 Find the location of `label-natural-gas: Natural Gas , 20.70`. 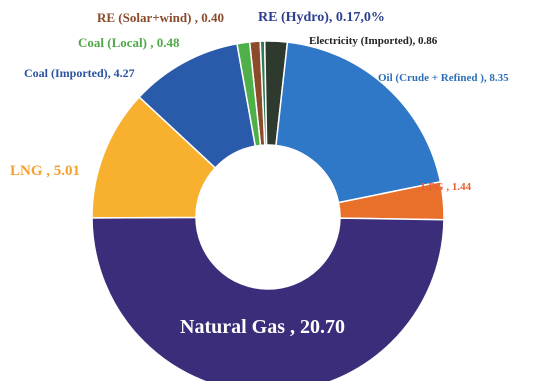

label-natural-gas: Natural Gas , 20.70 is located at coordinates (262, 327).